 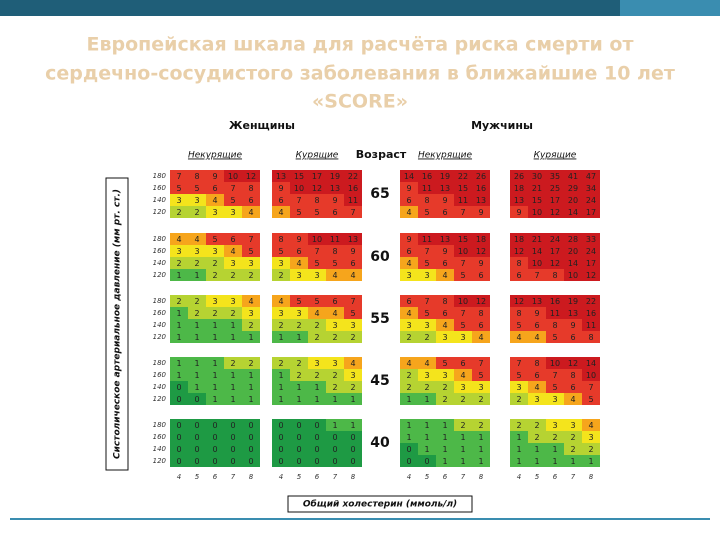 I want to click on risk-value: 13, so click(x=445, y=239).